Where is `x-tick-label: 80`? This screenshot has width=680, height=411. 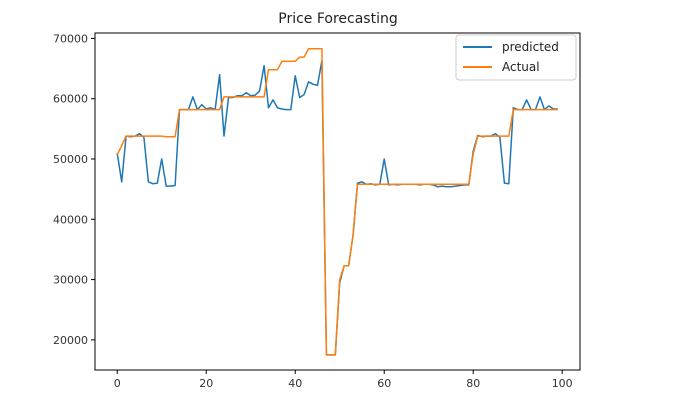
x-tick-label: 80 is located at coordinates (473, 383).